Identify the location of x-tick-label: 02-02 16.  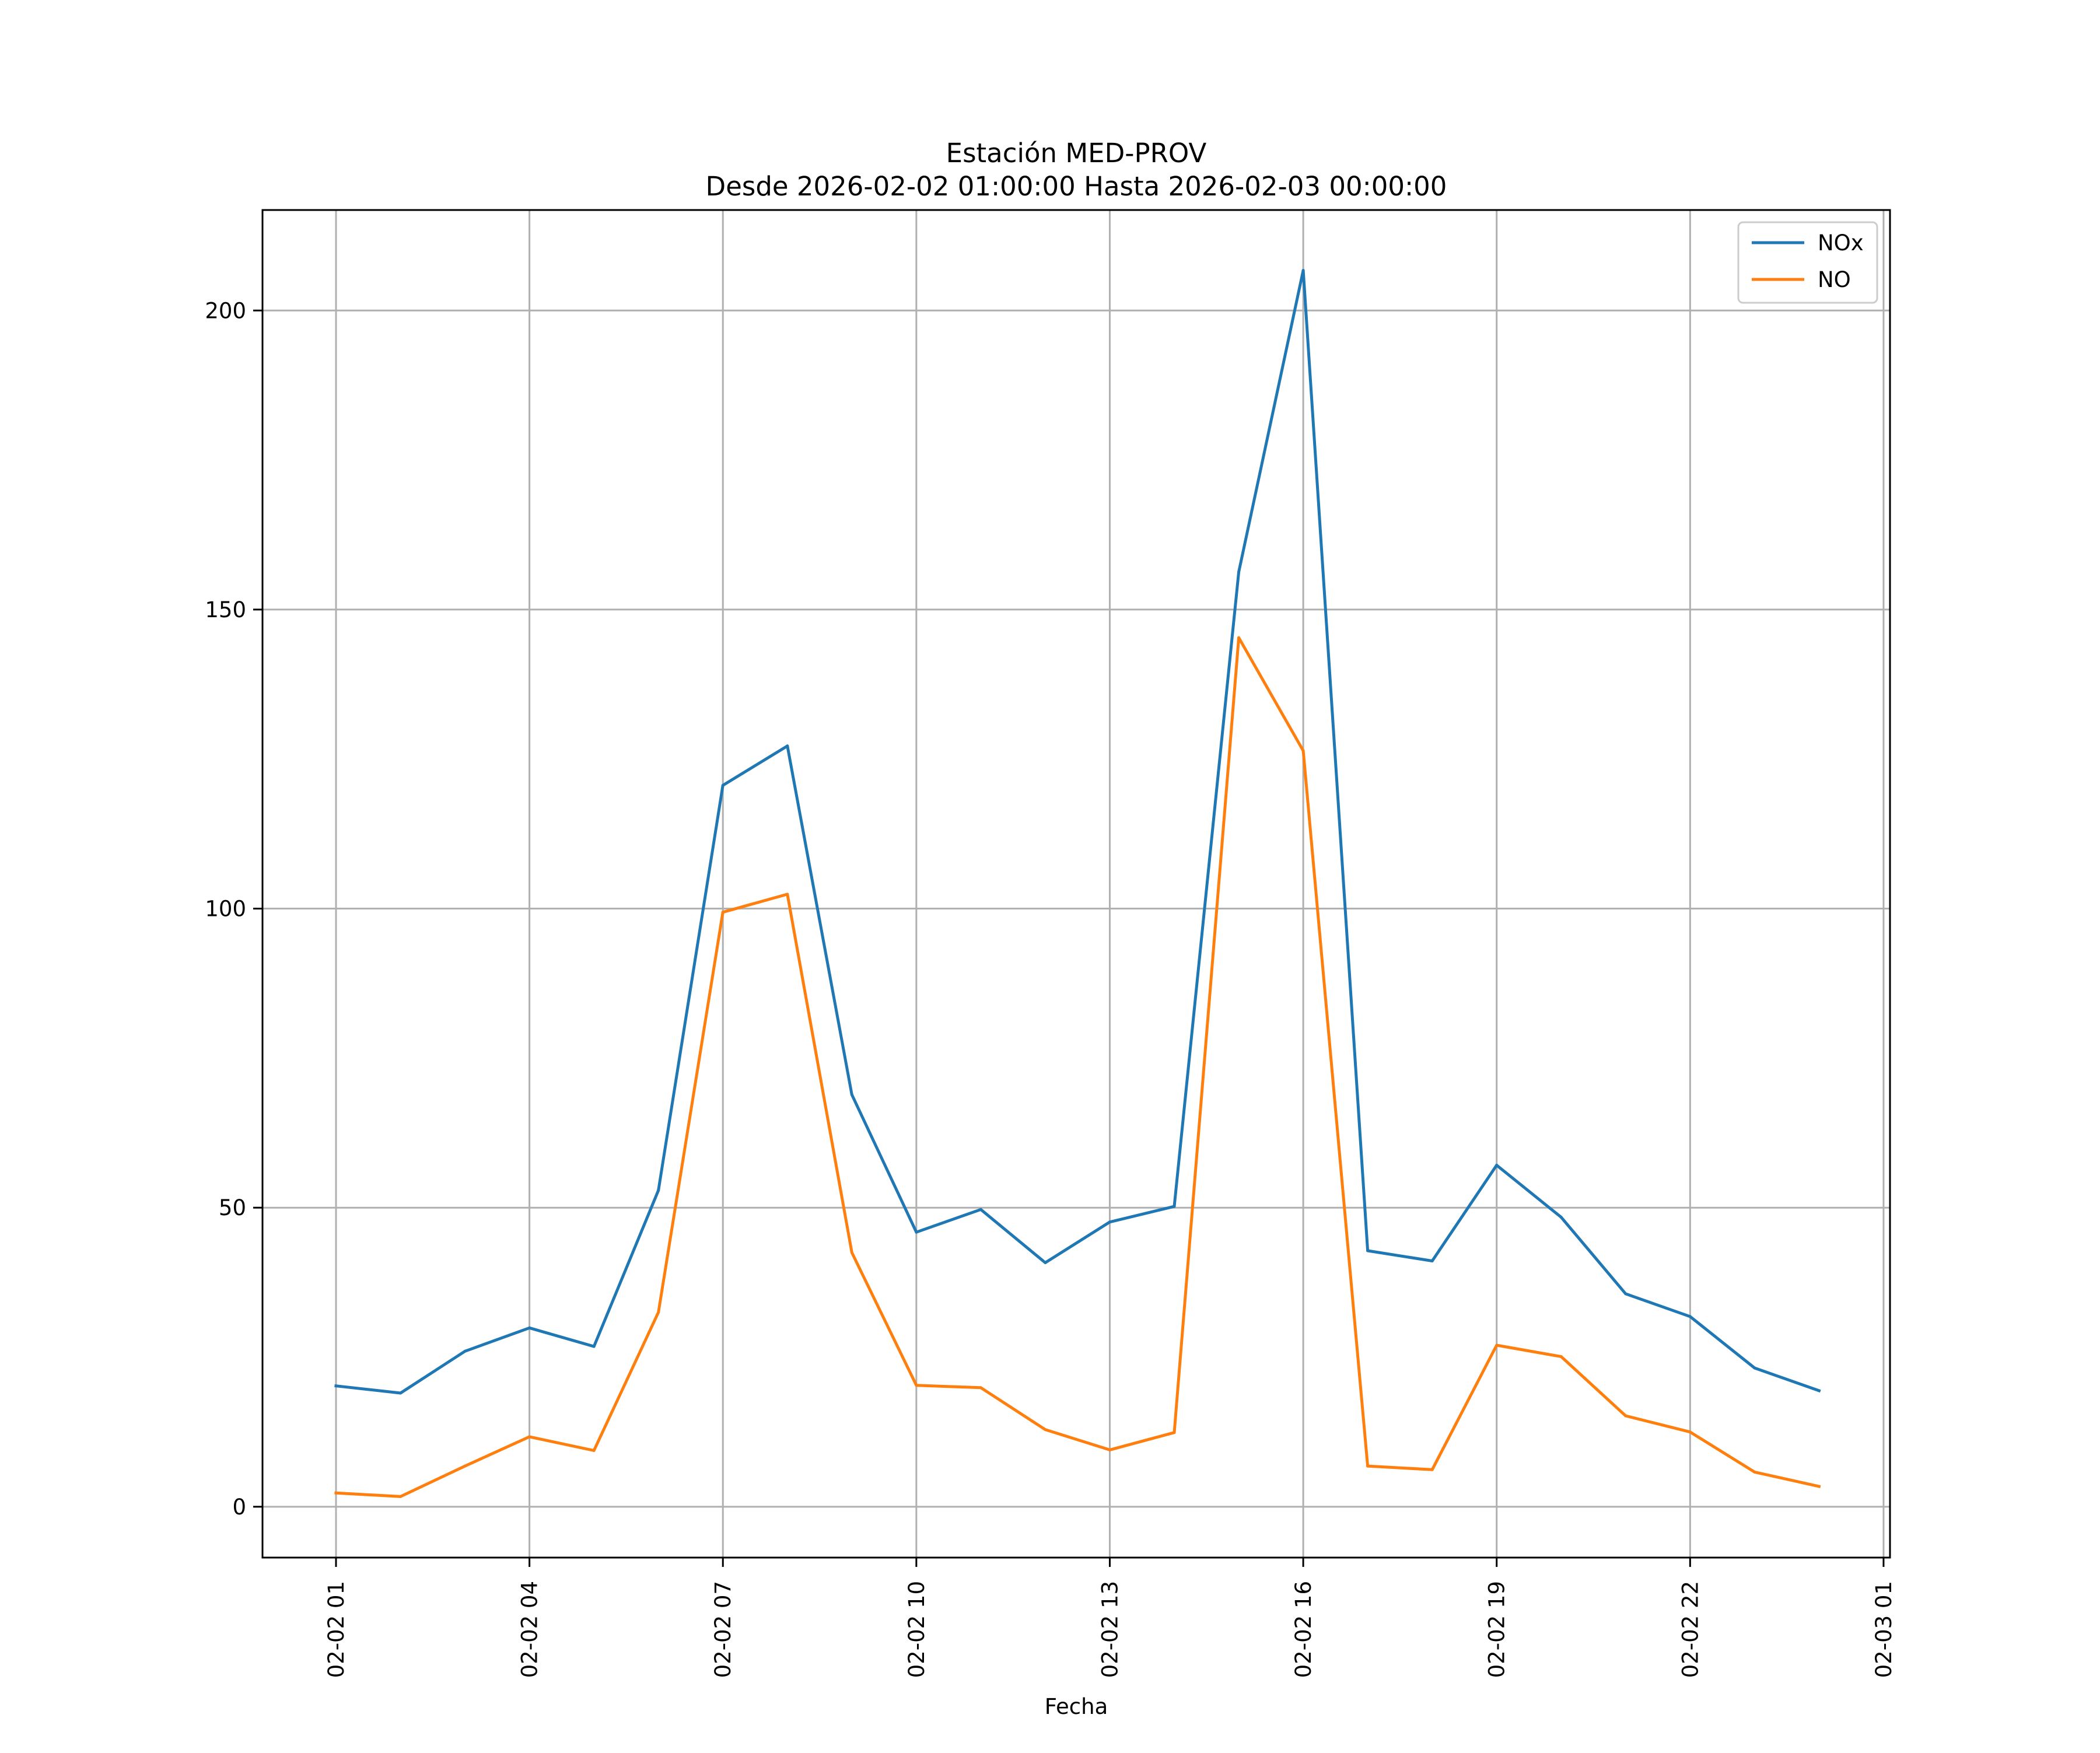
(1303, 1629).